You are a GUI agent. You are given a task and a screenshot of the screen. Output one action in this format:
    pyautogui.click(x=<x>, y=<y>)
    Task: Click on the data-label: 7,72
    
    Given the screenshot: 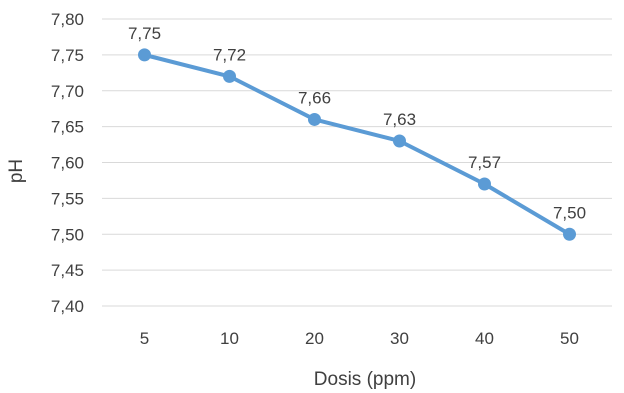 What is the action you would take?
    pyautogui.click(x=229, y=54)
    